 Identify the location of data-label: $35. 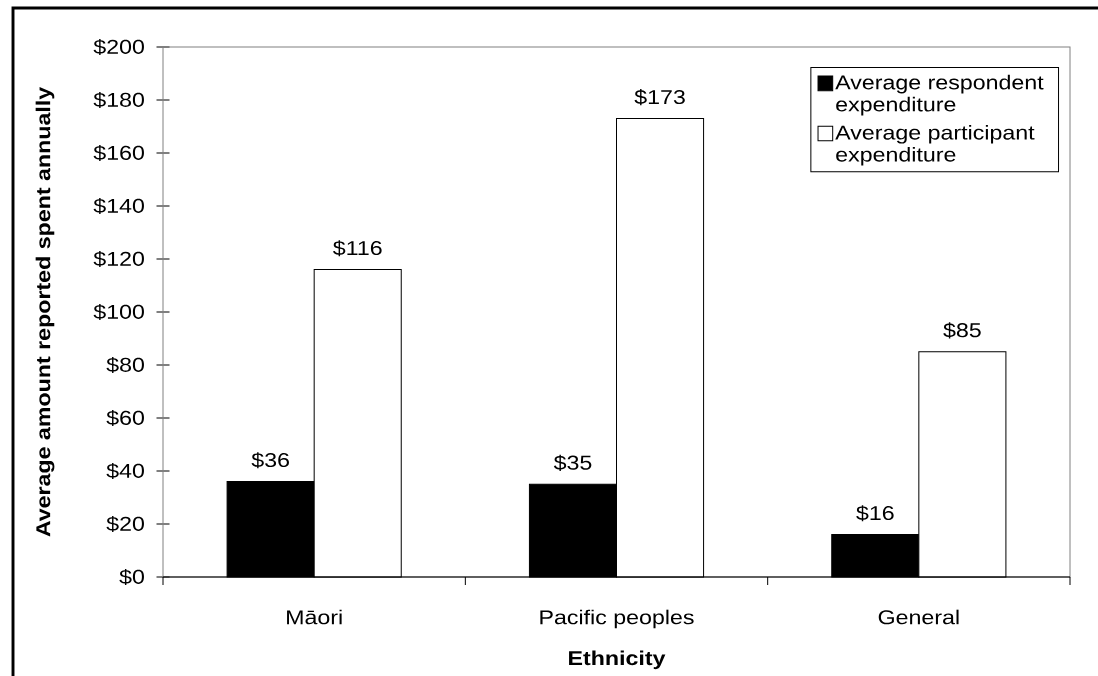
(572, 462).